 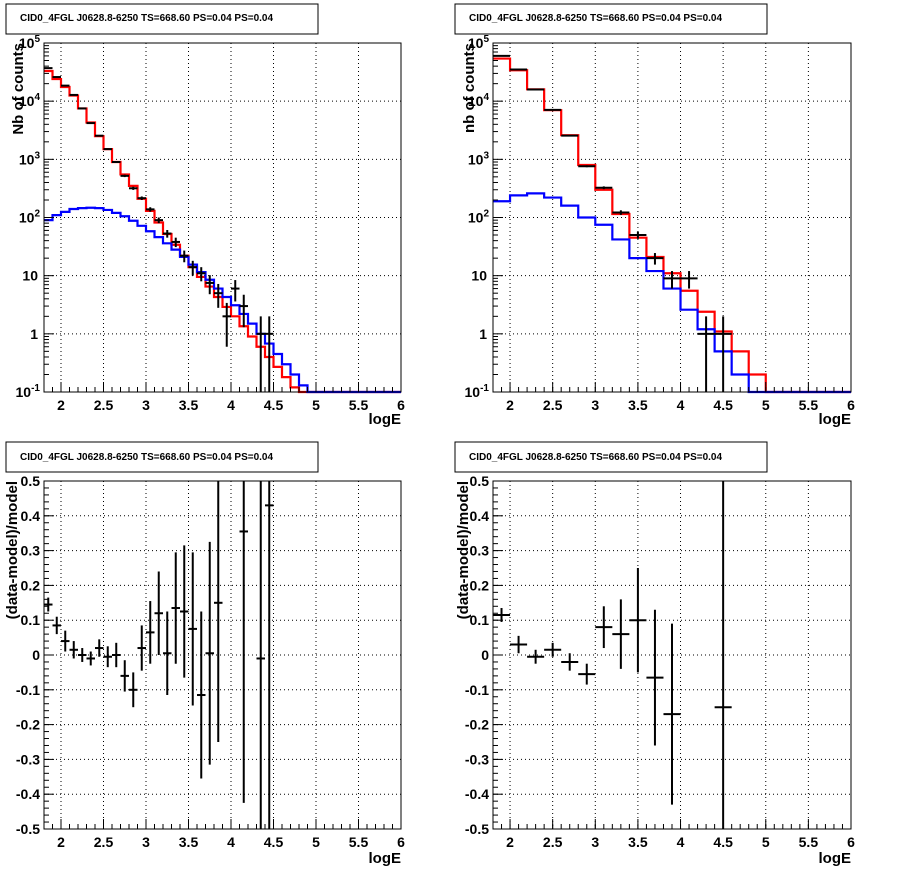 What do you see at coordinates (595, 842) in the screenshot?
I see `x-tick-label: 3` at bounding box center [595, 842].